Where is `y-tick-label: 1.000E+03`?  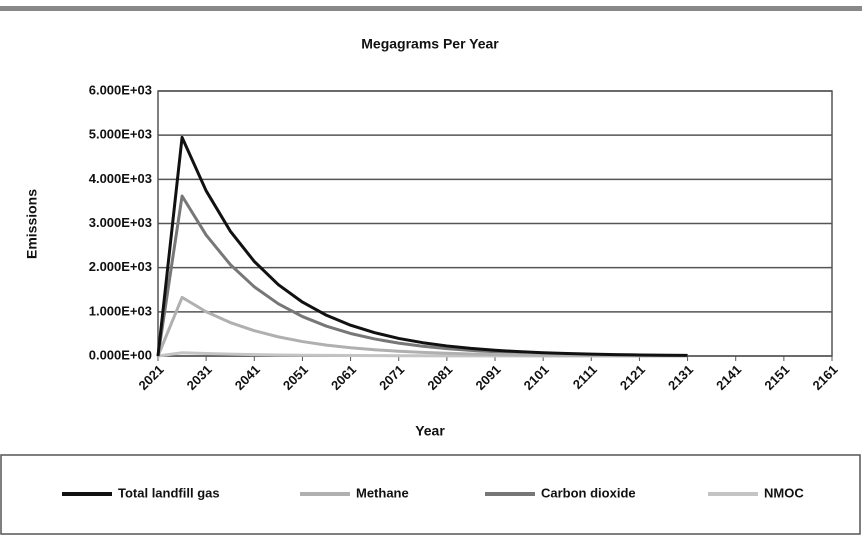 y-tick-label: 1.000E+03 is located at coordinates (120, 310).